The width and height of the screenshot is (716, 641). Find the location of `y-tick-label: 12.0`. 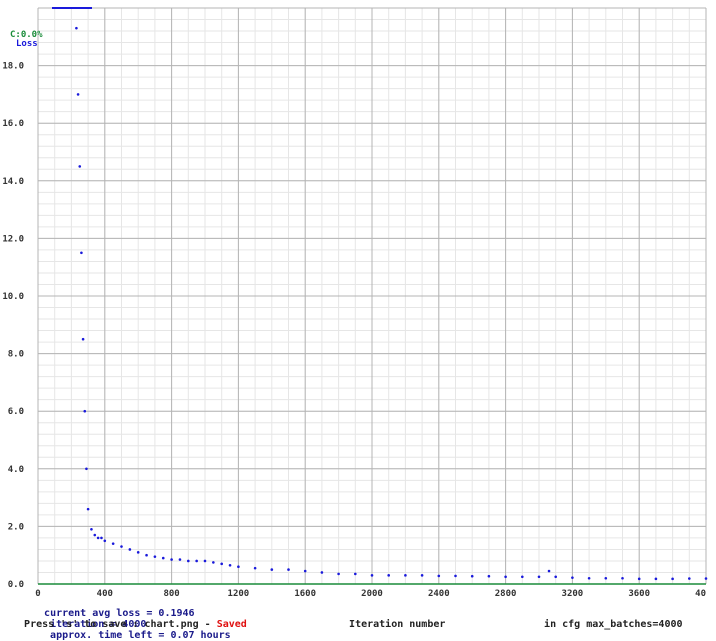

y-tick-label: 12.0 is located at coordinates (13, 239).